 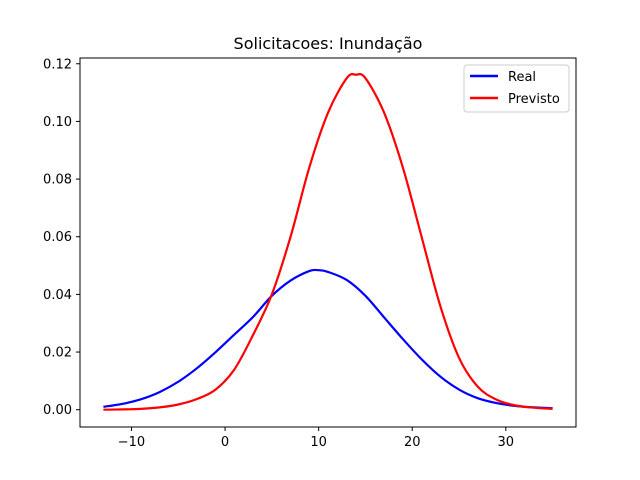 What do you see at coordinates (516, 88) in the screenshot?
I see `legend: Real Previsto` at bounding box center [516, 88].